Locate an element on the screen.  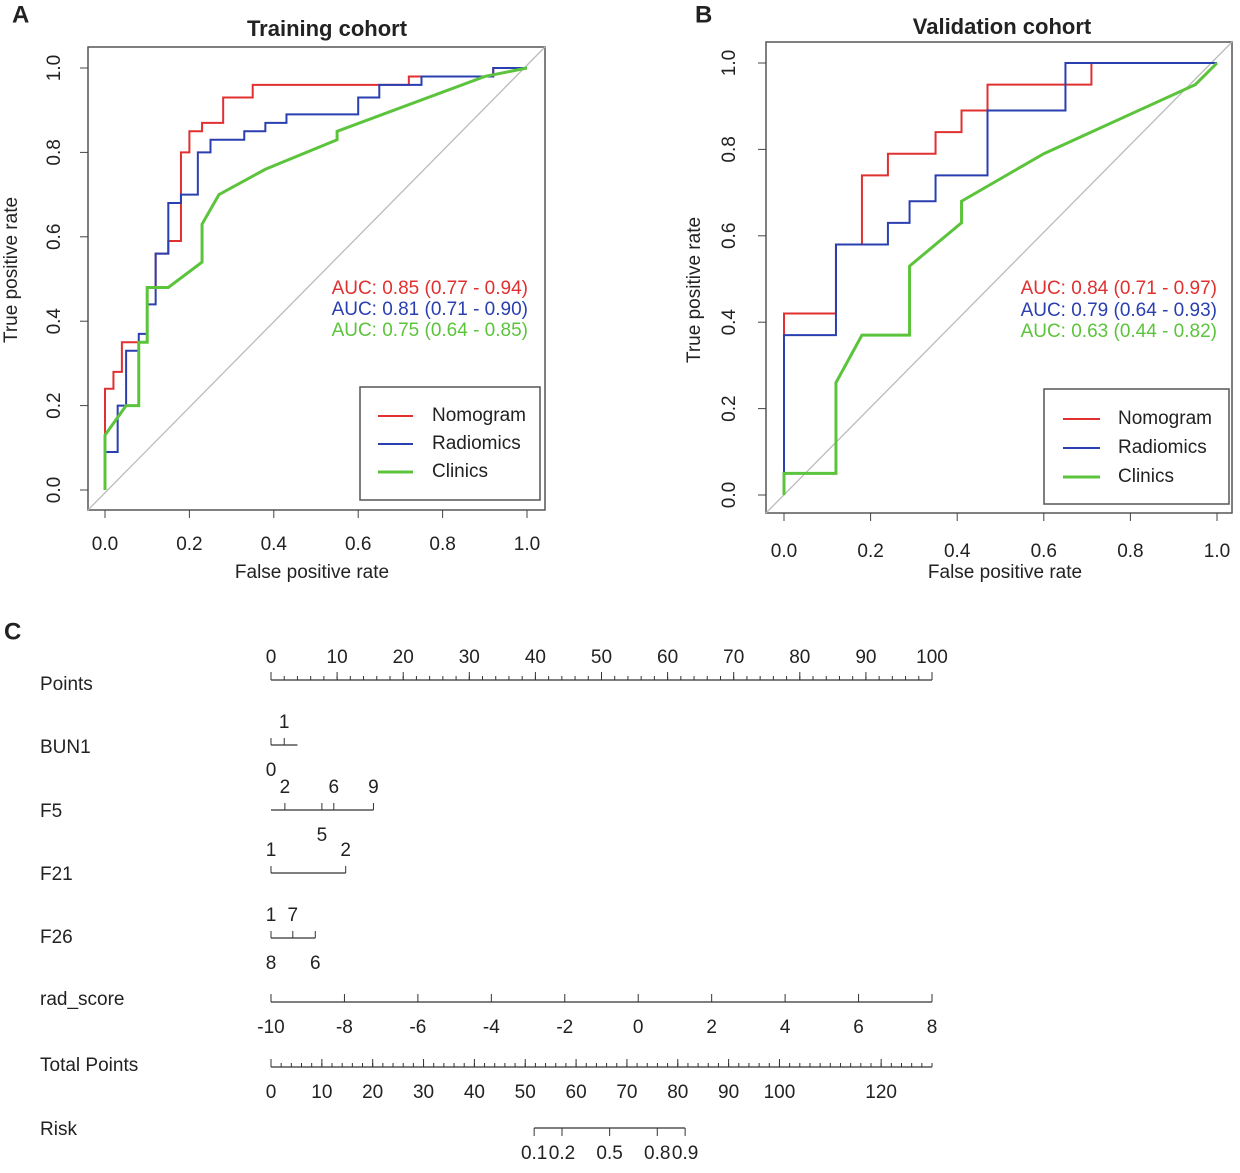
tick-label: 9 is located at coordinates (373, 787).